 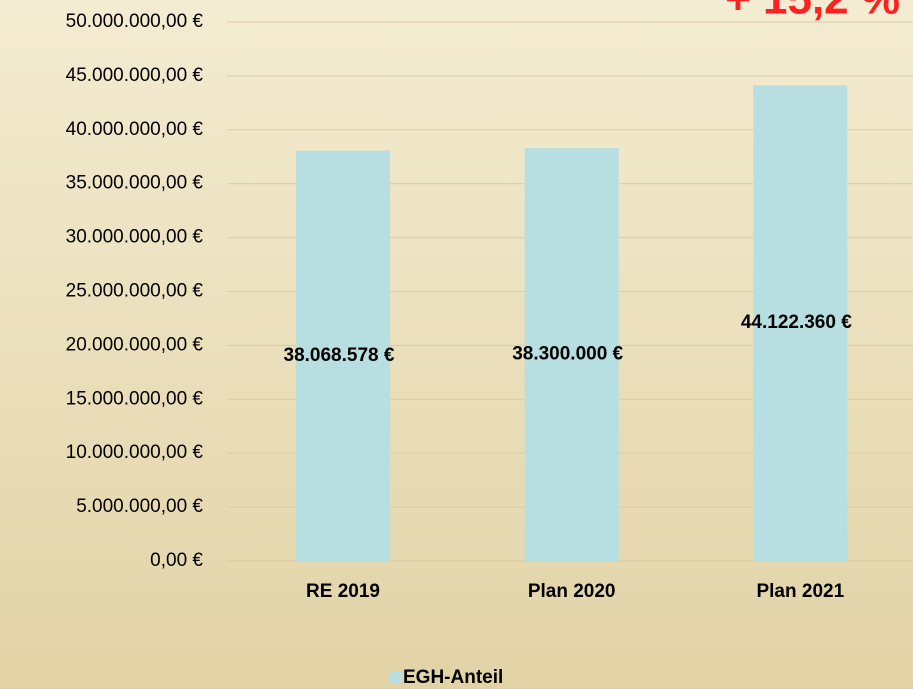 What do you see at coordinates (567, 354) in the screenshot?
I see `data-label: 38.300.000 €` at bounding box center [567, 354].